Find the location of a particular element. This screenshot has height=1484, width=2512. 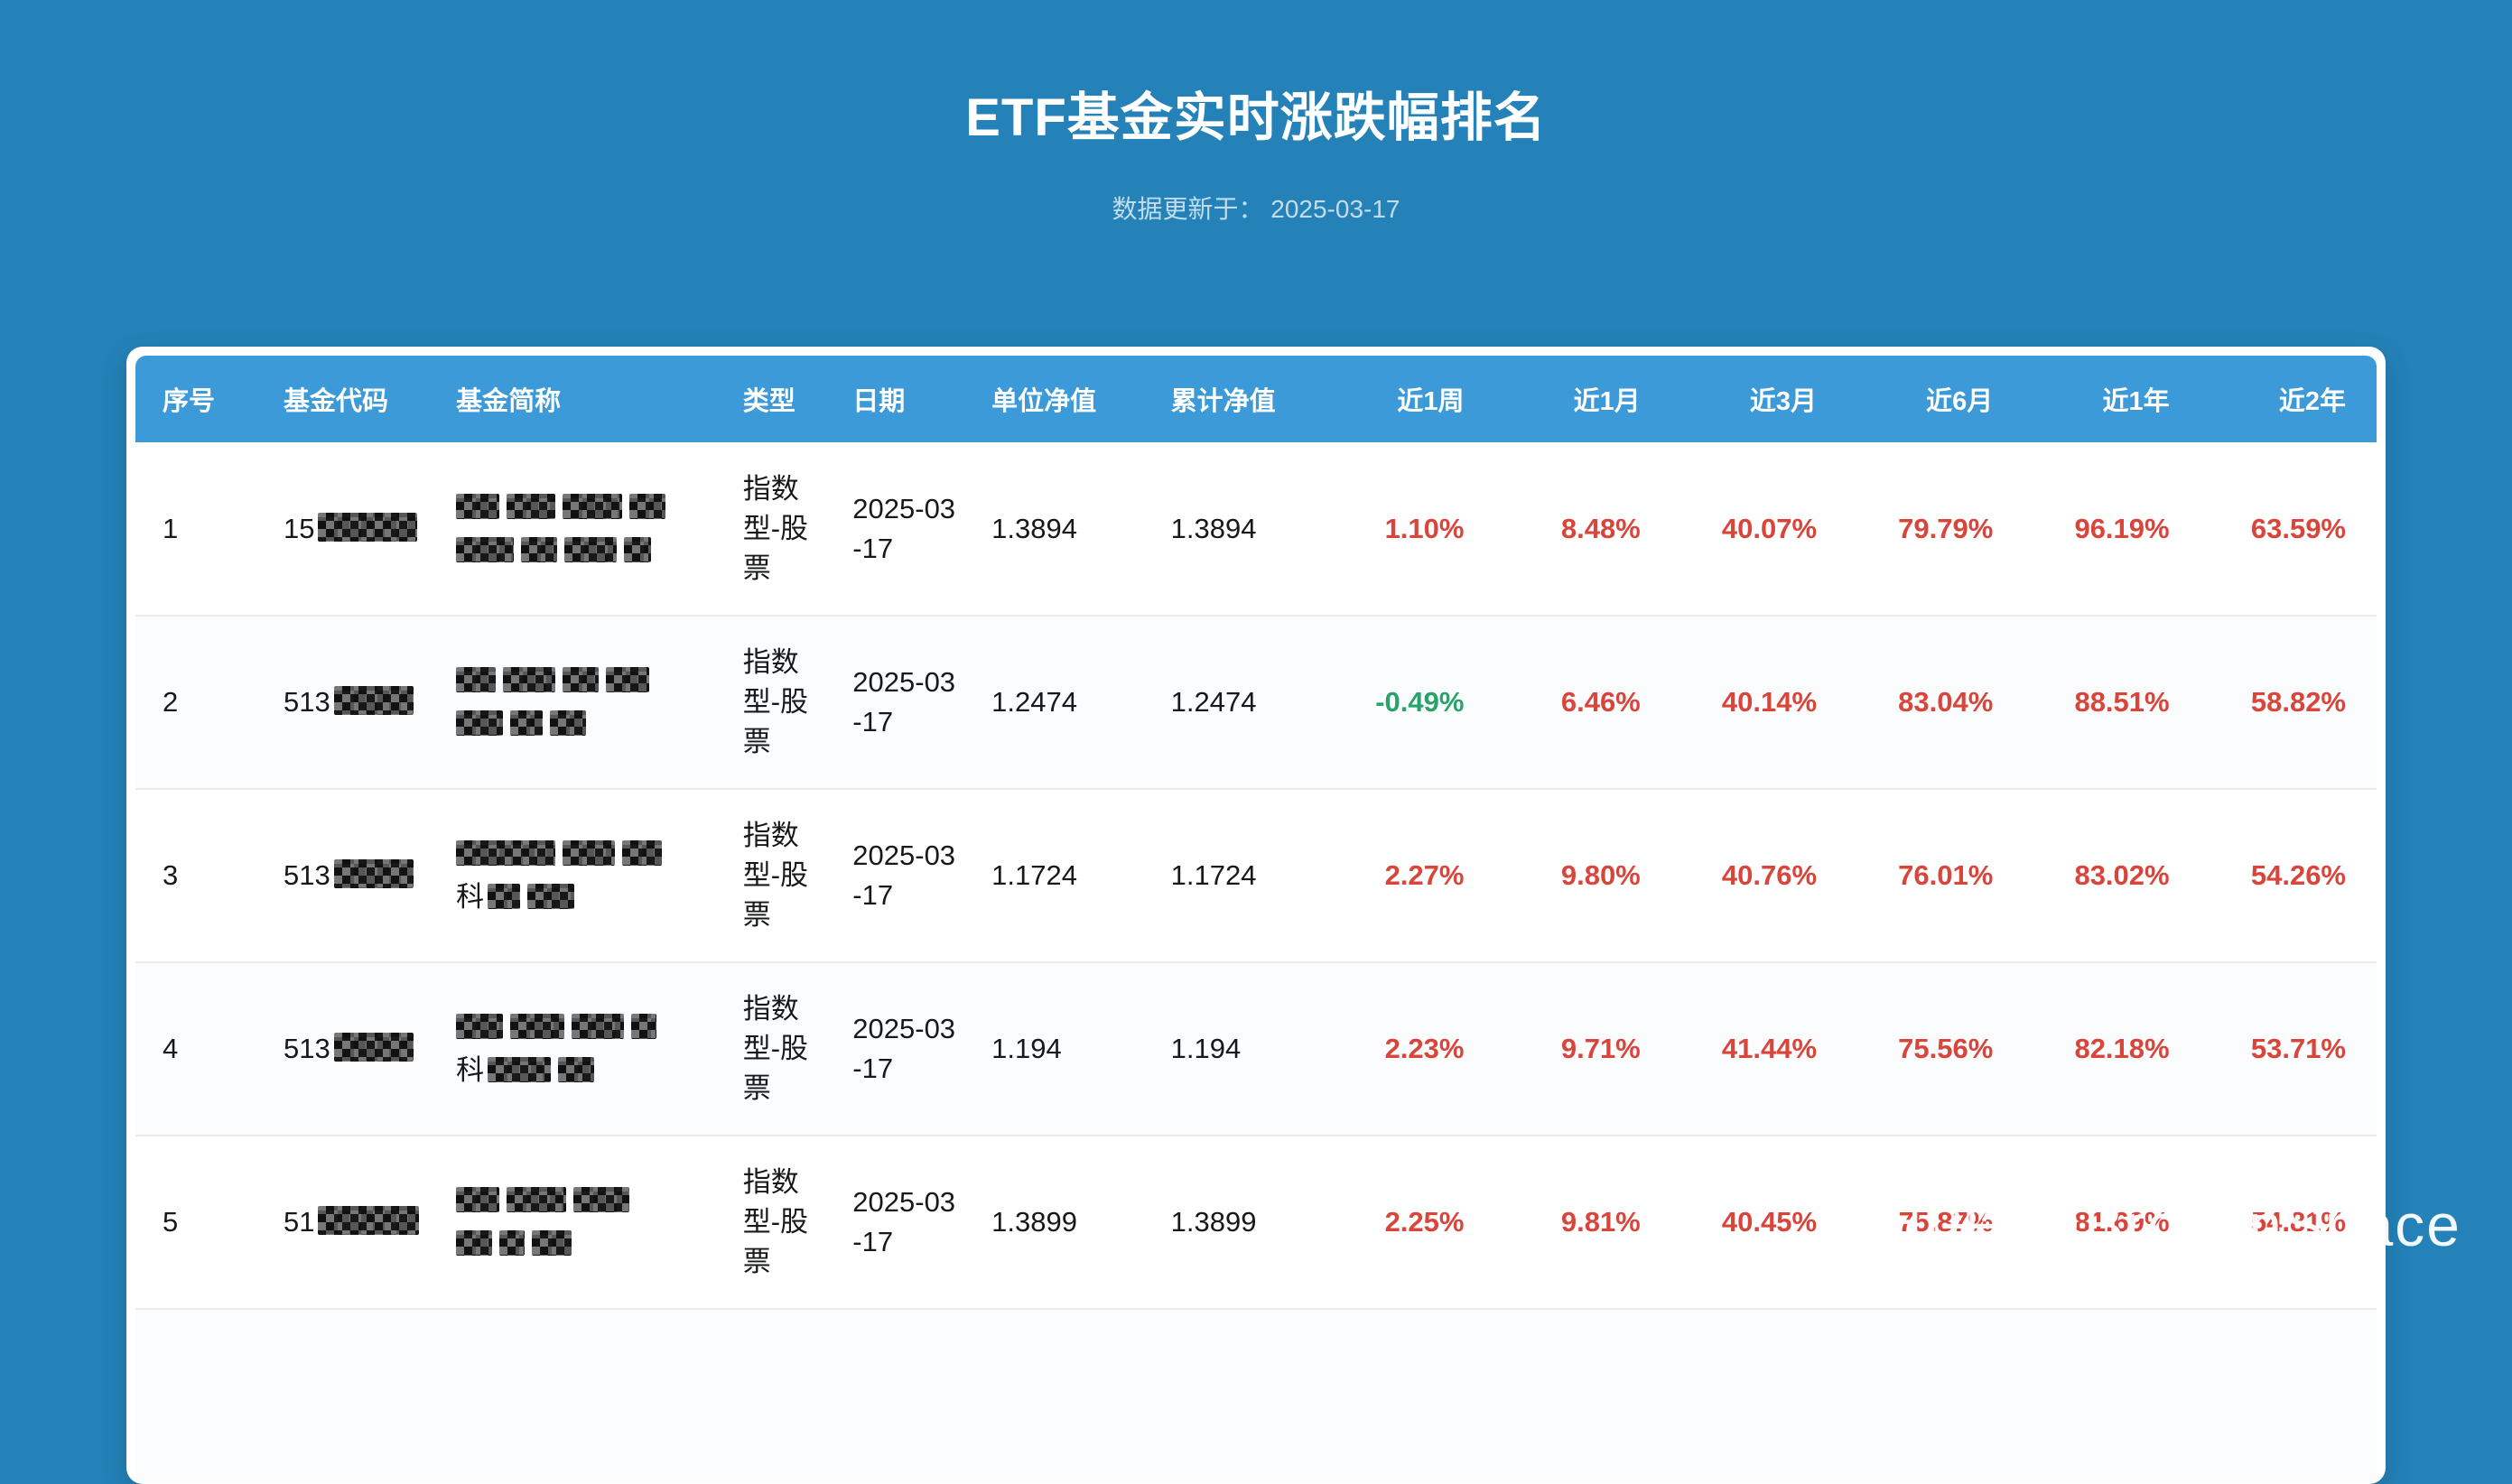

fund-code-visible: 513 is located at coordinates (307, 875).